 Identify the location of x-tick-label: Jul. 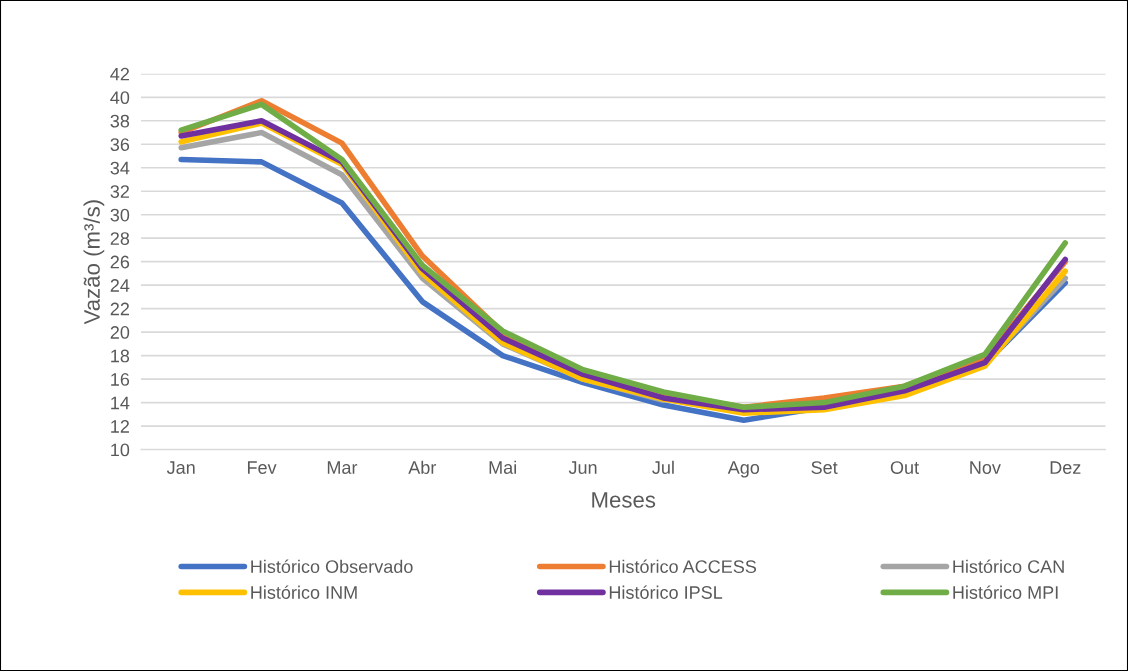
(663, 467).